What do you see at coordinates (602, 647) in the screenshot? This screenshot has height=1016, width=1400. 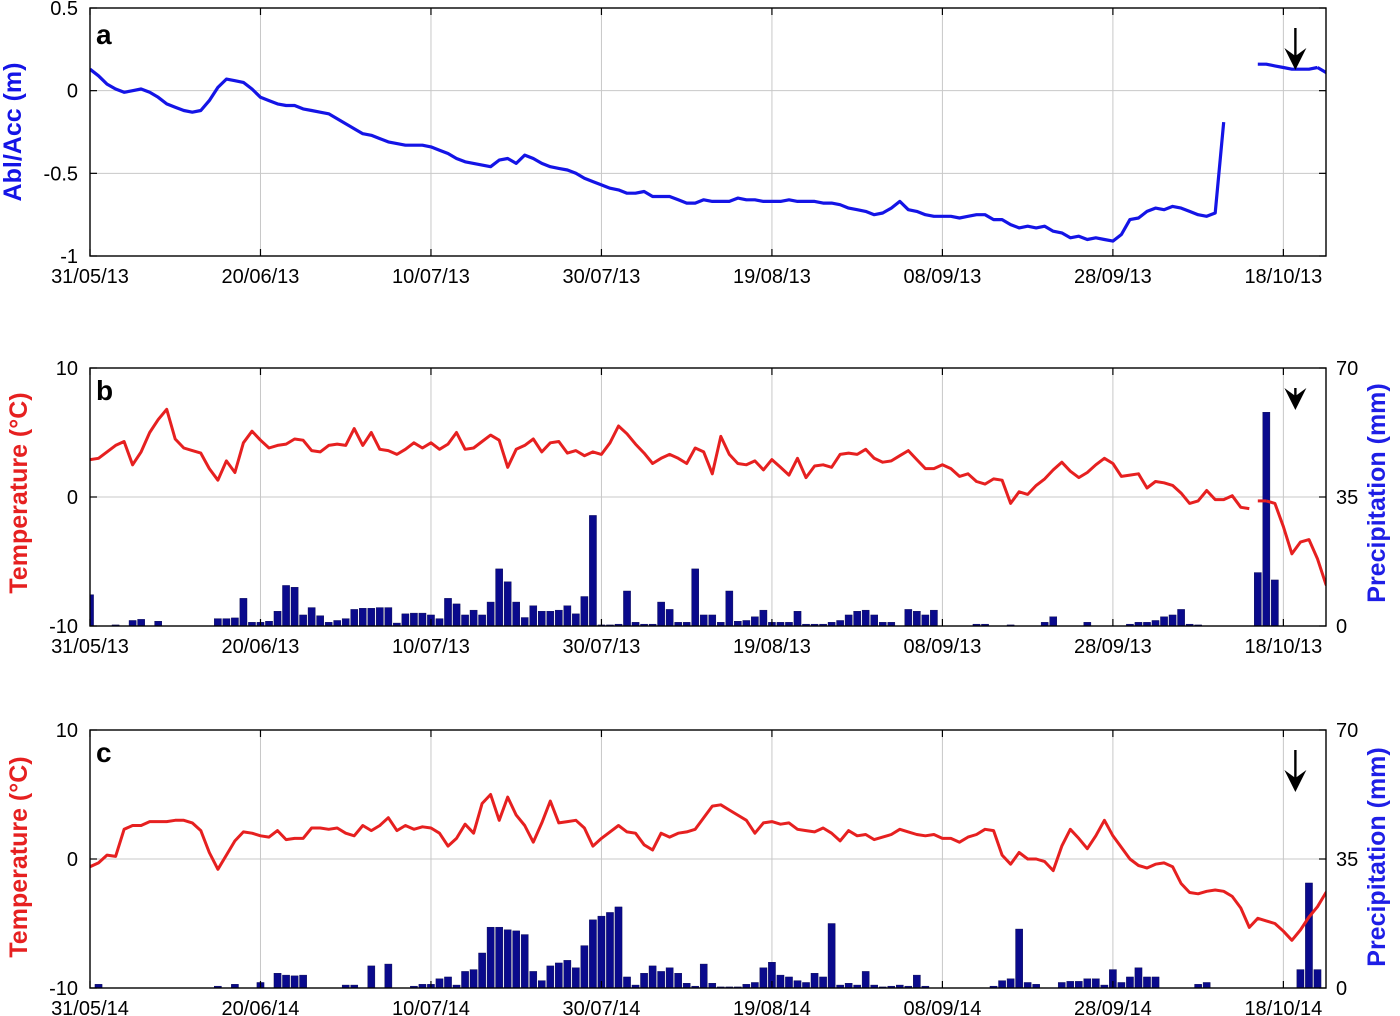 I see `panel-b-xtick-label: 30/07/13` at bounding box center [602, 647].